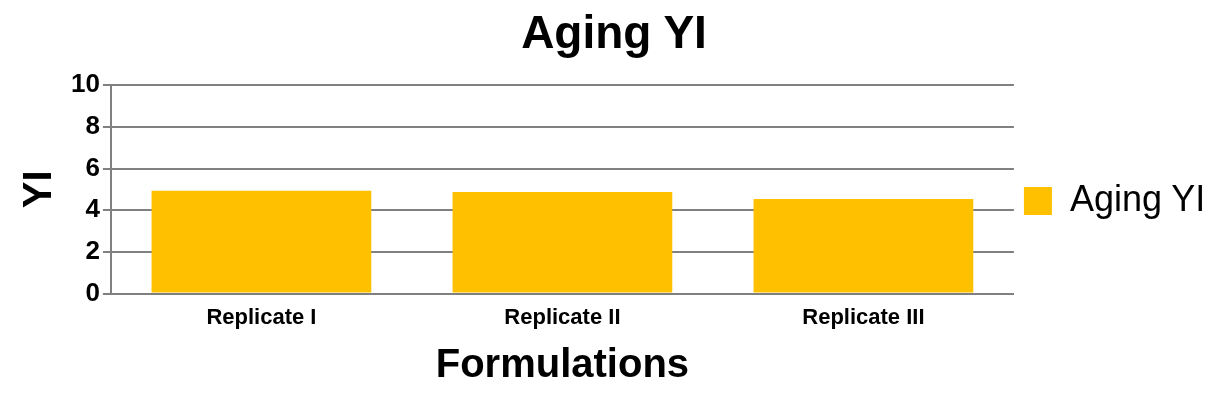 This screenshot has width=1232, height=402. I want to click on x-axis-title: Formulations, so click(562, 363).